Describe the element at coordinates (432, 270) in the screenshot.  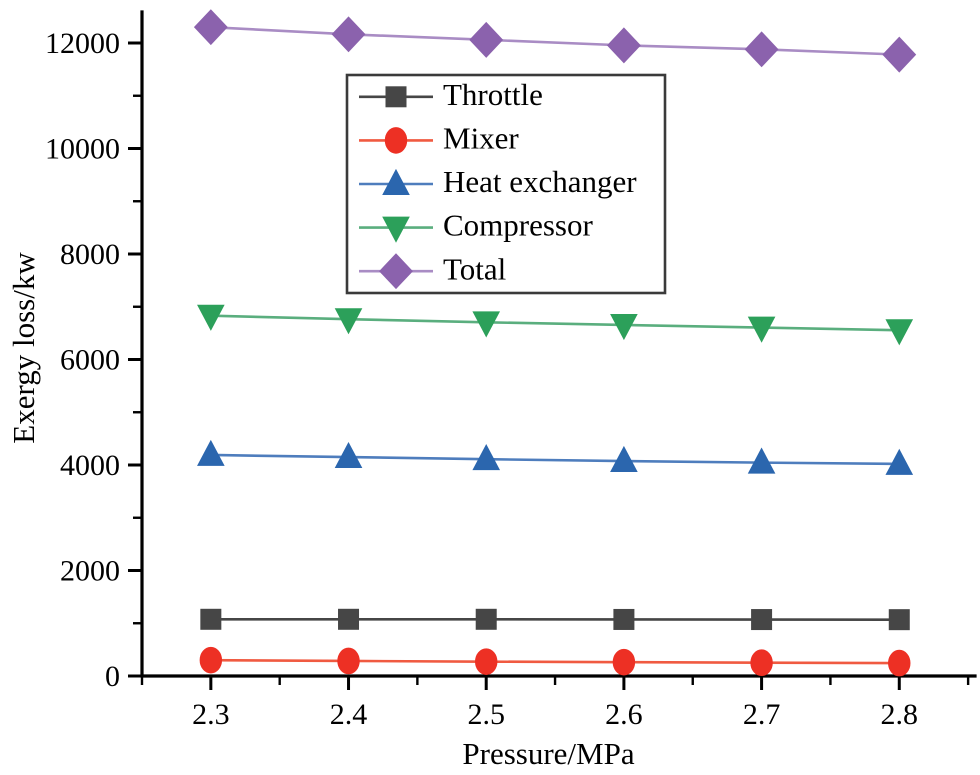
I see `legend-item-total: Total` at that location.